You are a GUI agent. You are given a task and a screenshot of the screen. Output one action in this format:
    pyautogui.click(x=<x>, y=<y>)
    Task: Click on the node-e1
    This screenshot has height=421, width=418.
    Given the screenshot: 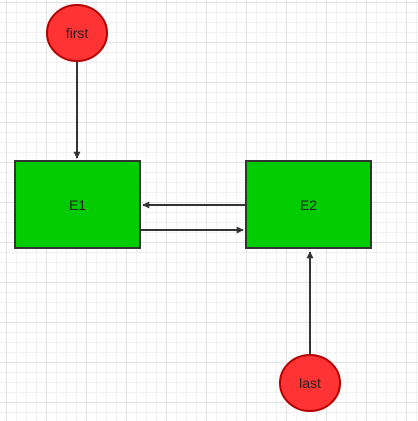 What is the action you would take?
    pyautogui.click(x=77, y=204)
    